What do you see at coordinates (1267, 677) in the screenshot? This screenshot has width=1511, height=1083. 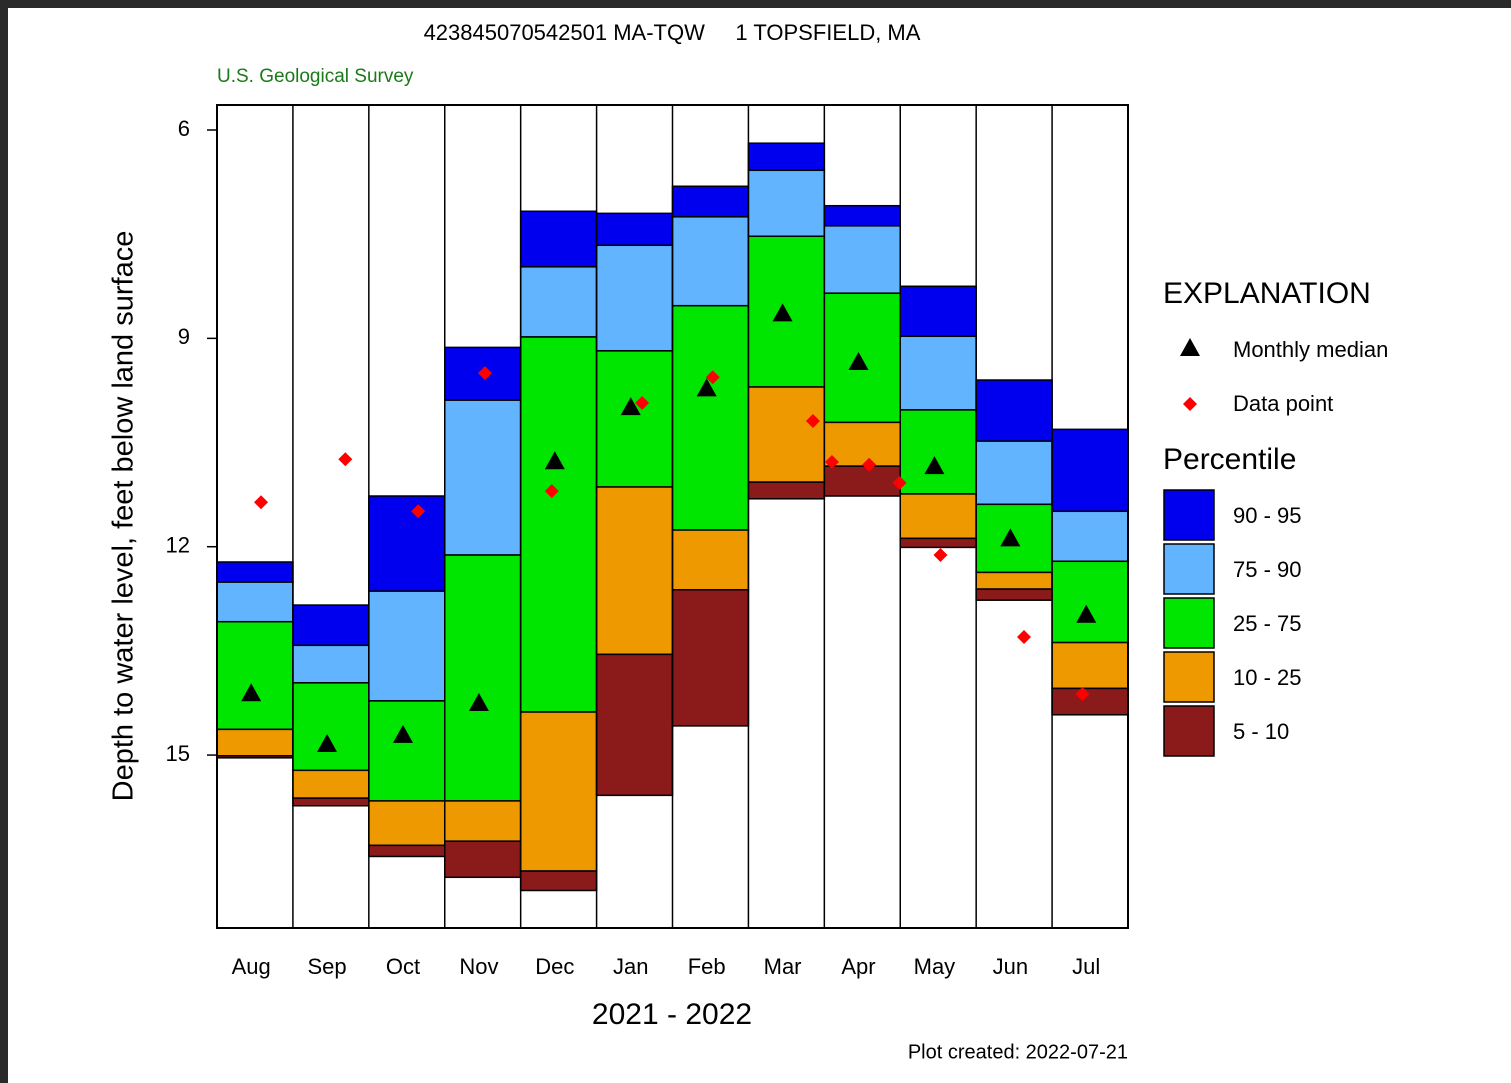 I see `legend-label: 10 - 25` at bounding box center [1267, 677].